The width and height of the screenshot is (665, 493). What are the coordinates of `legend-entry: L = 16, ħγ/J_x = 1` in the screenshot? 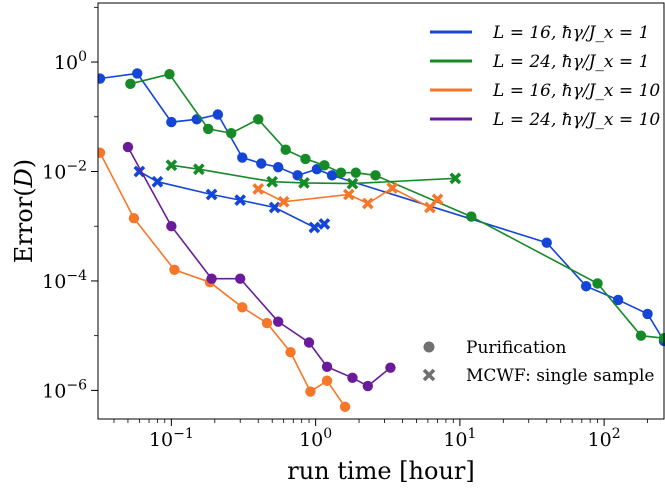 It's located at (539, 33).